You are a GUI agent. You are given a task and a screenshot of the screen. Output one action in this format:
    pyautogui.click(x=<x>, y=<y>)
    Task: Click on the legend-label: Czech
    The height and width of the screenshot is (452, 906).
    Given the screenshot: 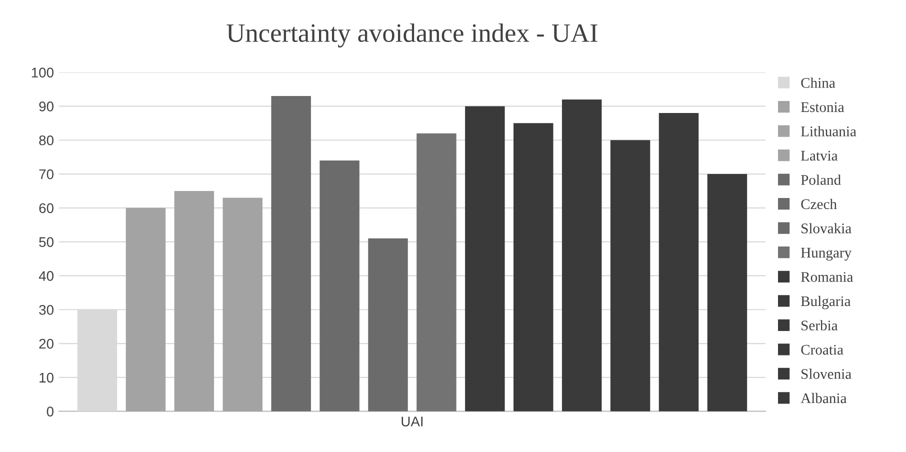 What is the action you would take?
    pyautogui.click(x=819, y=204)
    